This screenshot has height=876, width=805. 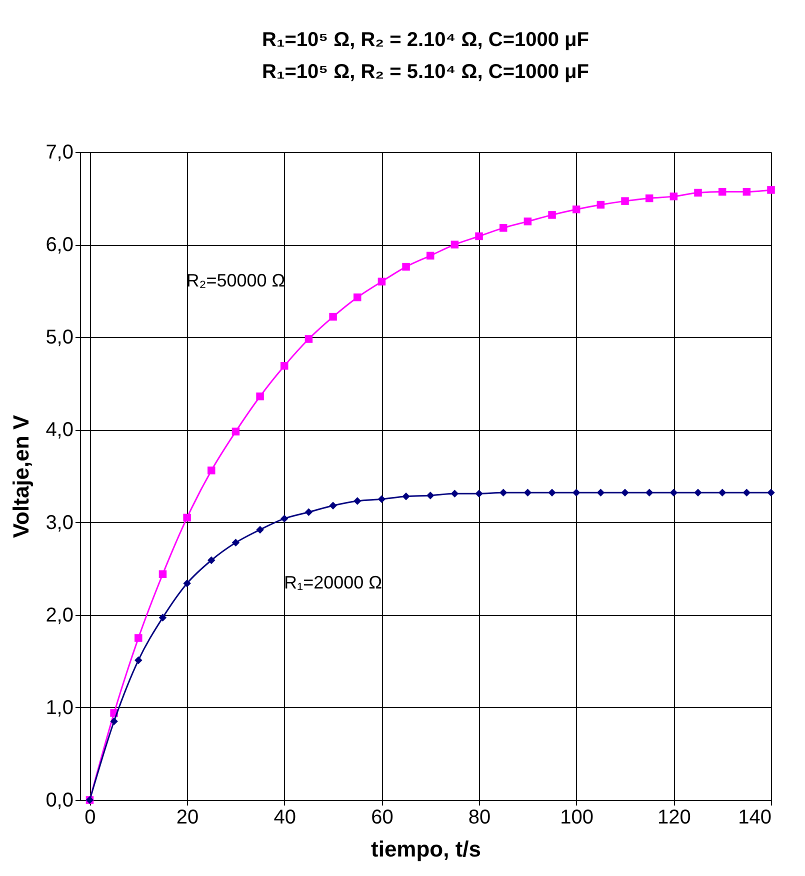 I want to click on annotation: R₂=50000 Ω, so click(x=236, y=280).